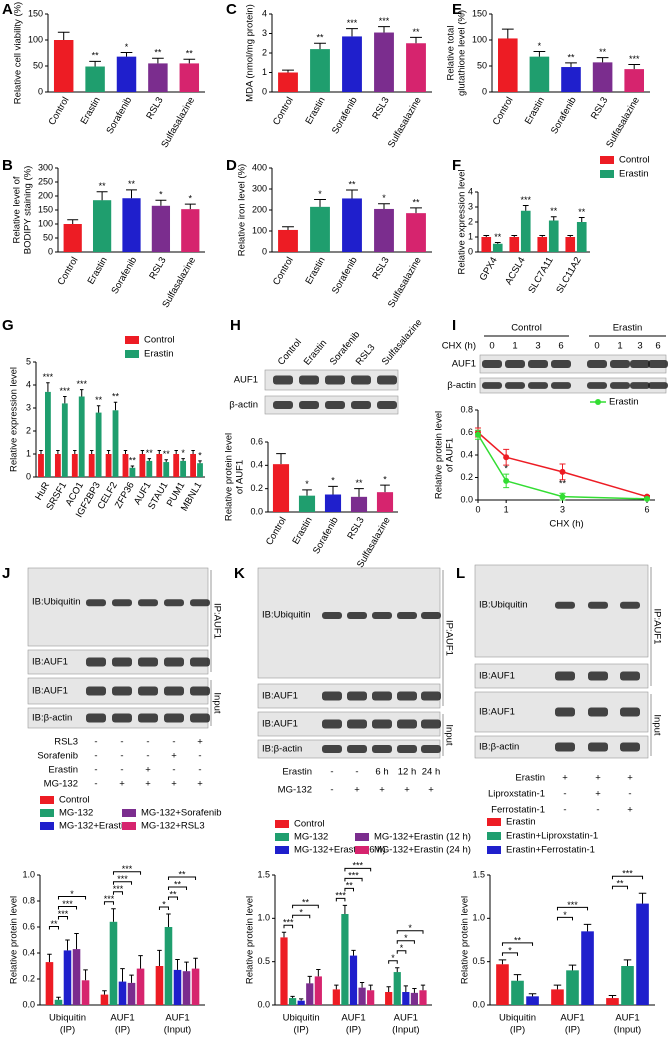 The image size is (668, 1062). What do you see at coordinates (250, 53) in the screenshot?
I see `y-axis-label: MDA (nmol/mg protein)` at bounding box center [250, 53].